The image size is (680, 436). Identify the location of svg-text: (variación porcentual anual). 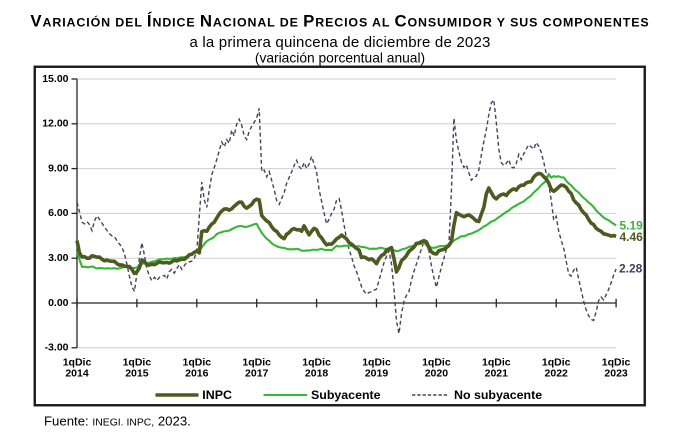
(340, 57).